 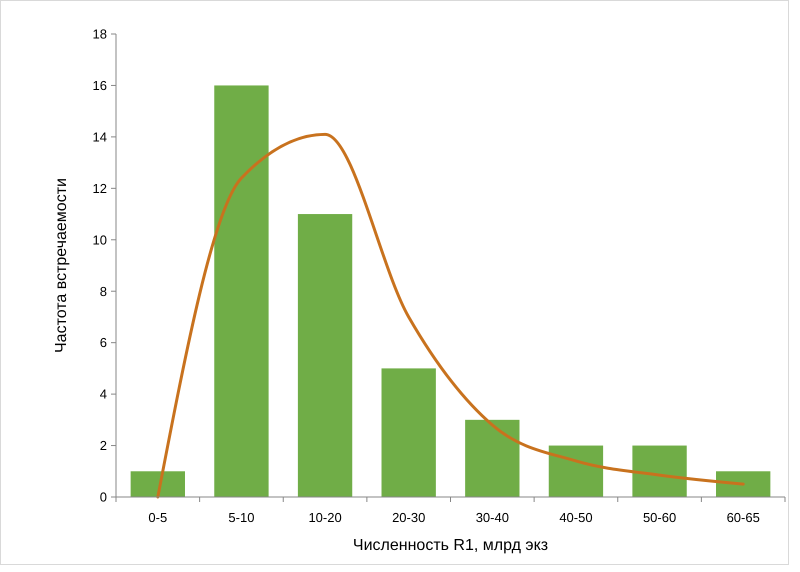 I want to click on y-tick-label: 6, so click(x=103, y=342).